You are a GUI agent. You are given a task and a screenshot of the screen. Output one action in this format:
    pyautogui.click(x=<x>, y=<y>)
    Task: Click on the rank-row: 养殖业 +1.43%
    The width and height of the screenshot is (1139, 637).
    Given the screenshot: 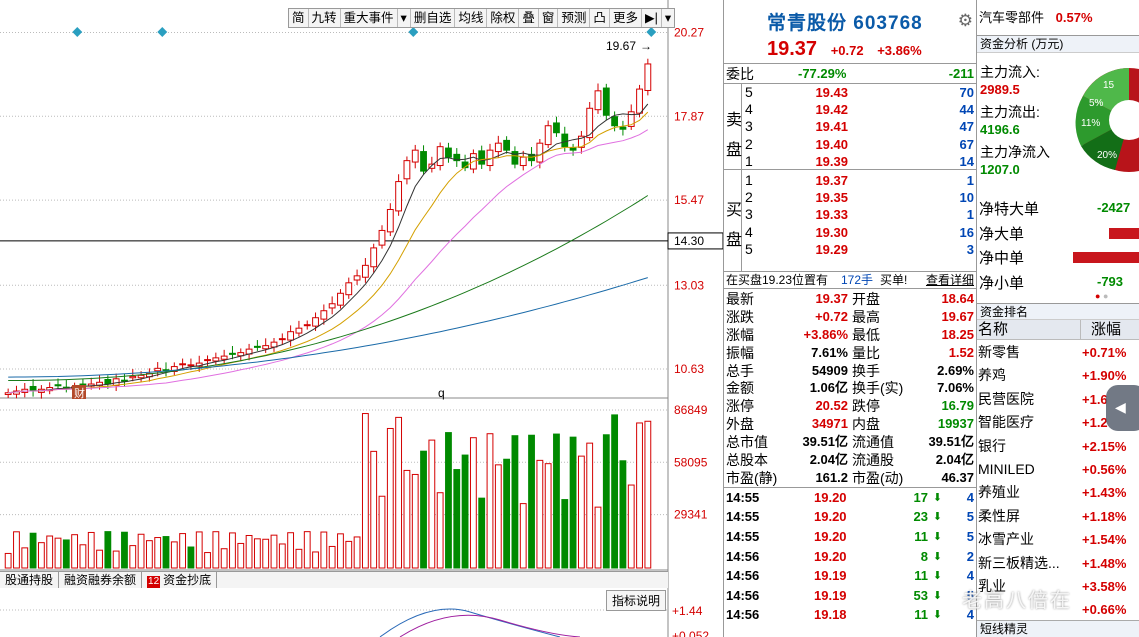 What is the action you would take?
    pyautogui.click(x=1058, y=493)
    